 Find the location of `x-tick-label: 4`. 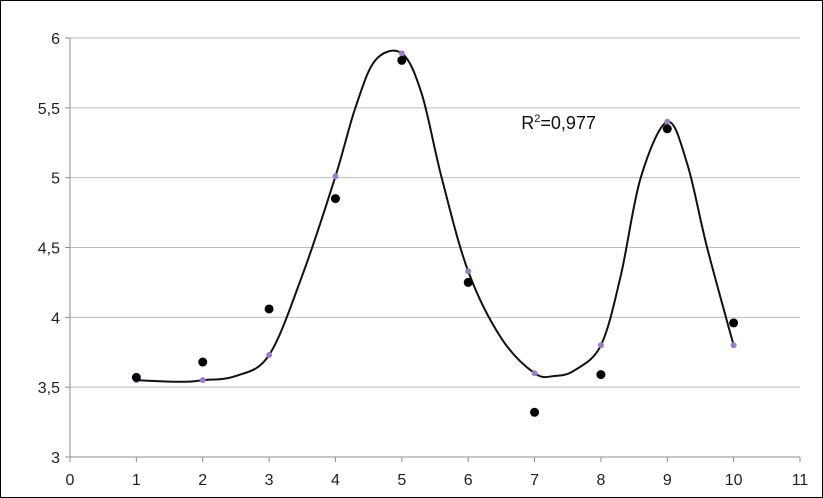

x-tick-label: 4 is located at coordinates (335, 480).